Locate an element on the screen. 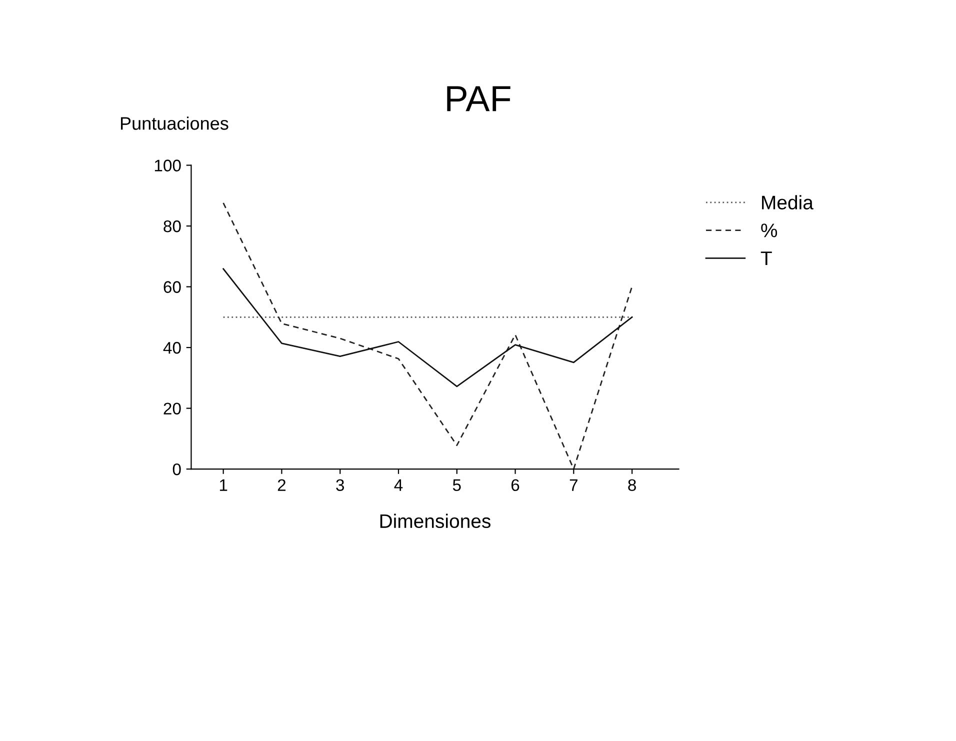 This screenshot has width=956, height=741. chart-title: PAF is located at coordinates (478, 99).